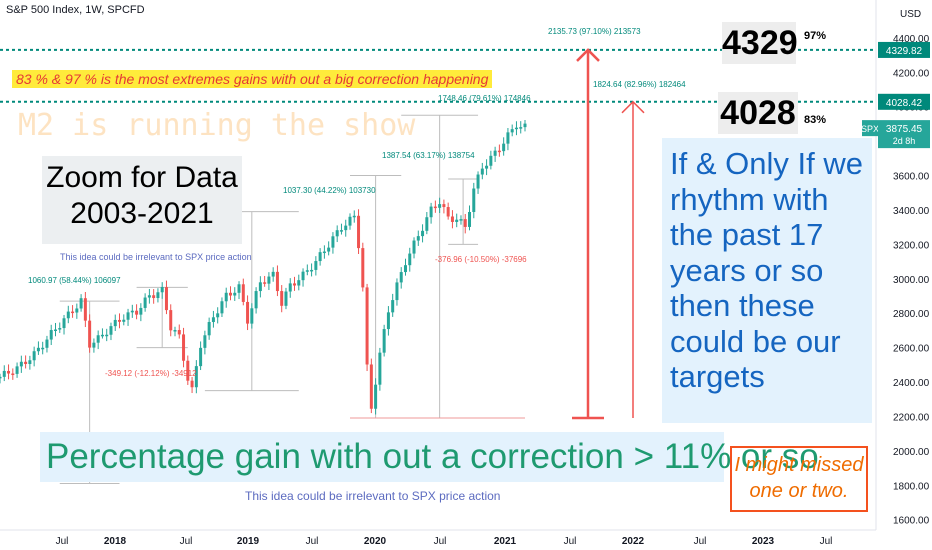  What do you see at coordinates (904, 101) in the screenshot?
I see `price-tag-low-bg` at bounding box center [904, 101].